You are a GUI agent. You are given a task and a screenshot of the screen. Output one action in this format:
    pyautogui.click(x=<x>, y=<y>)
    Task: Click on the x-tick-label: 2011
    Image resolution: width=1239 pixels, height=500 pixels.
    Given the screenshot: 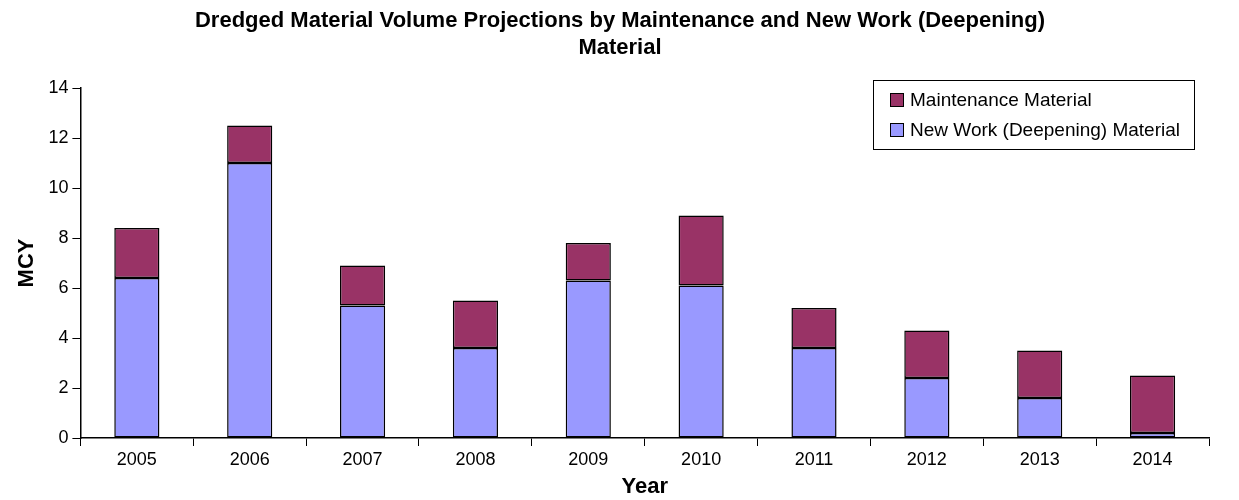 What is the action you would take?
    pyautogui.click(x=814, y=458)
    